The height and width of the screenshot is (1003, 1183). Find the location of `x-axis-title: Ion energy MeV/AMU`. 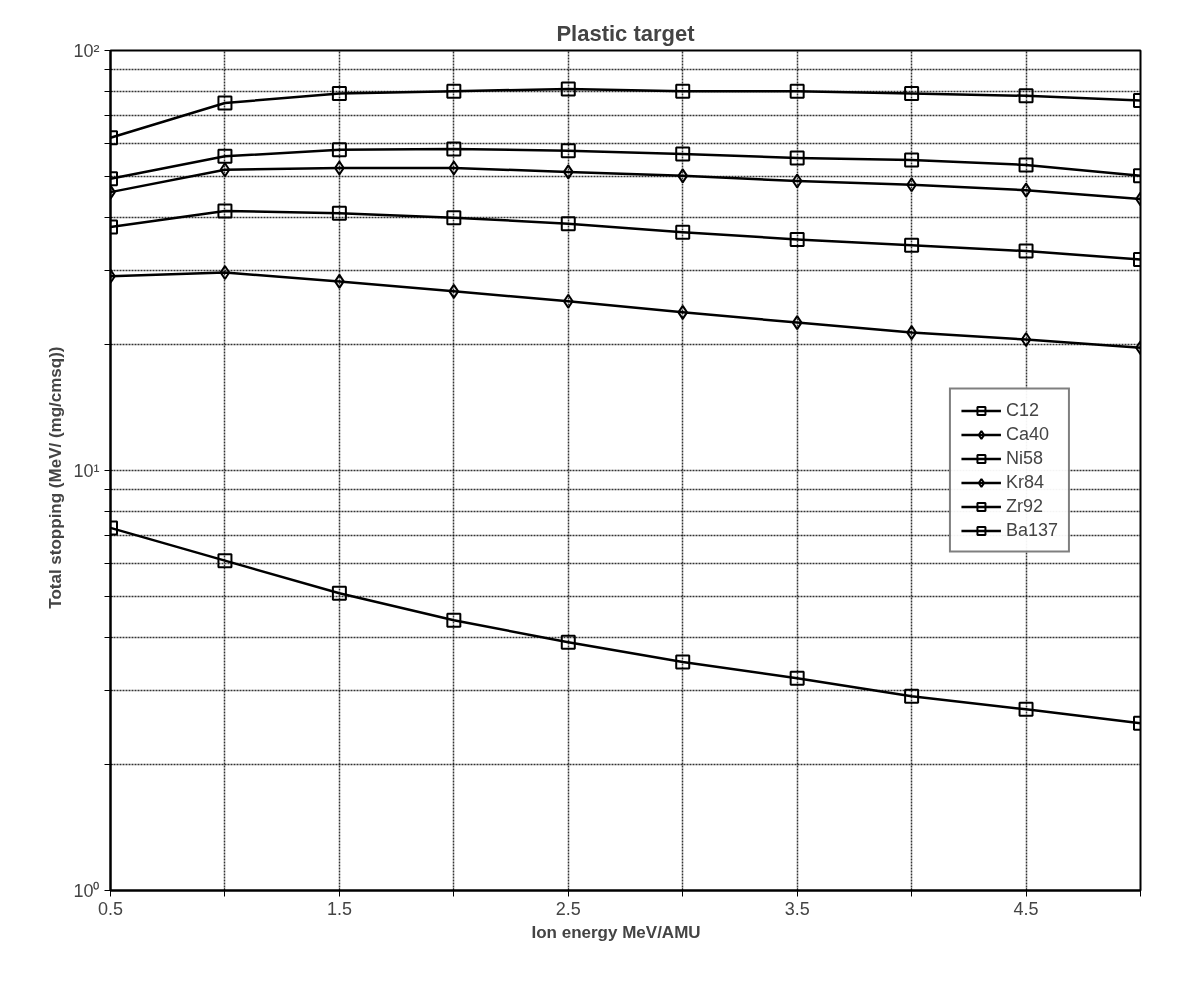

x-axis-title: Ion energy MeV/AMU is located at coordinates (616, 932).